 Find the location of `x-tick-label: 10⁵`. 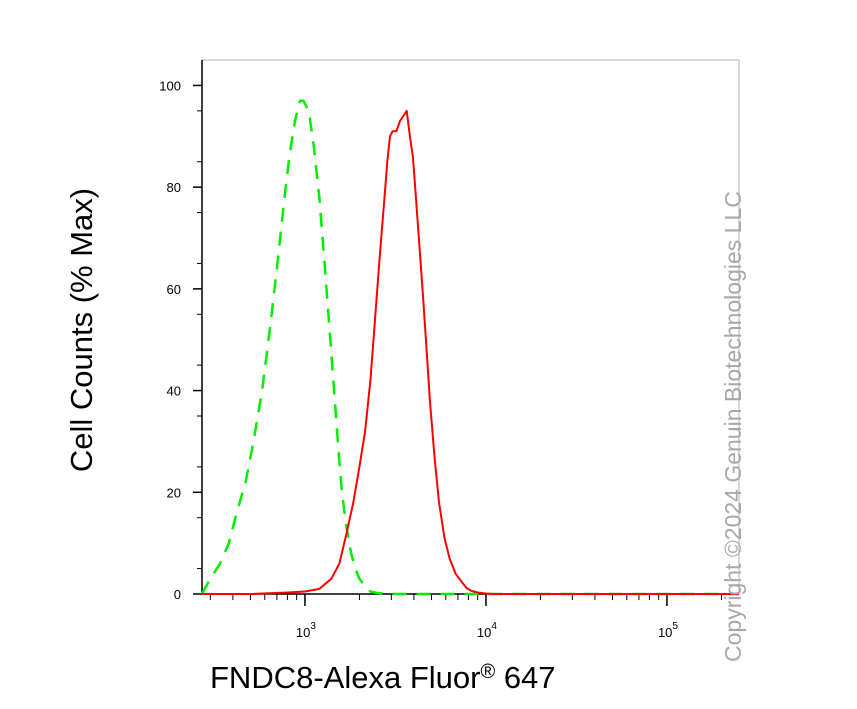

x-tick-label: 10⁵ is located at coordinates (668, 630).